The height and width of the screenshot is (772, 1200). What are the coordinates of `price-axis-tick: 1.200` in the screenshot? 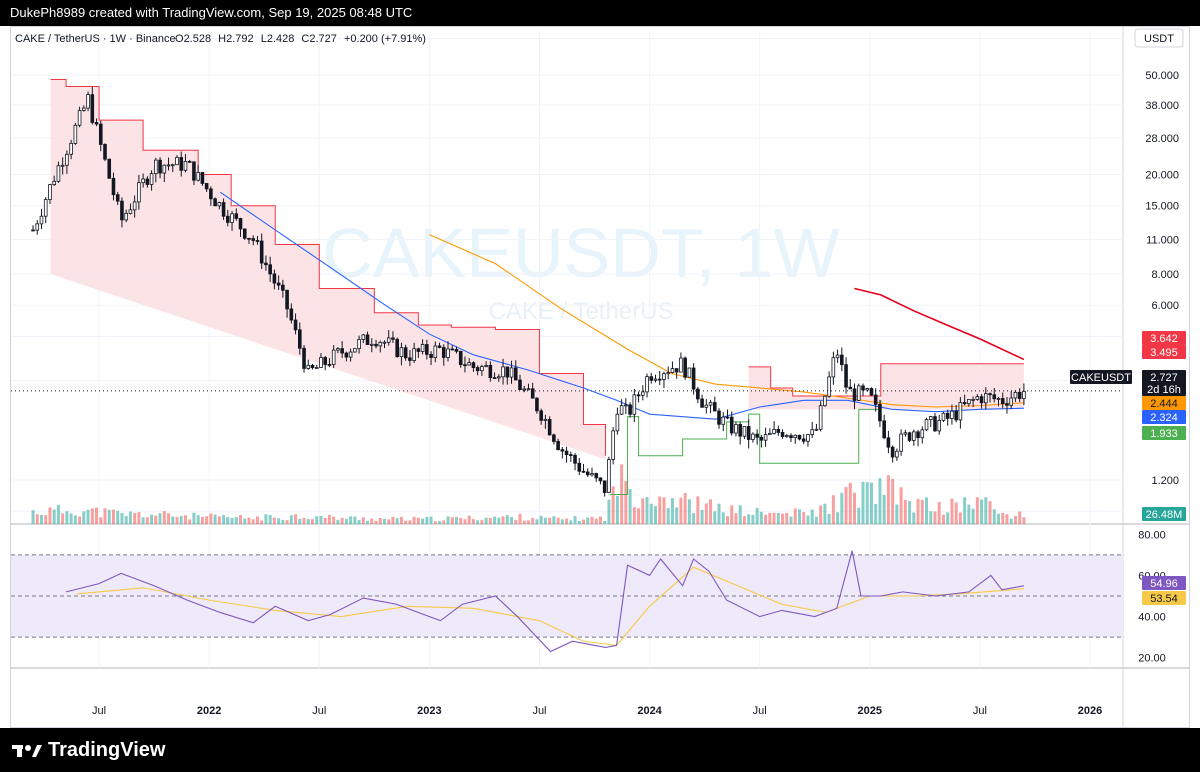 It's located at (1165, 481).